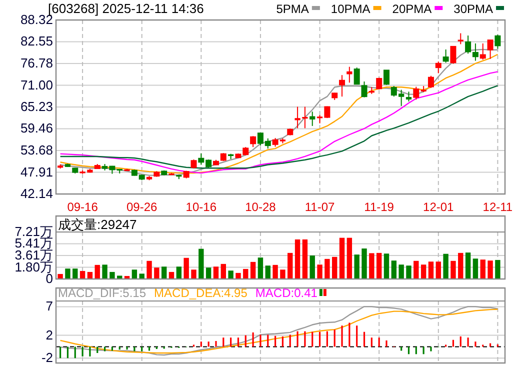 The image size is (520, 365). I want to click on y-tick-label: -2, so click(47, 357).